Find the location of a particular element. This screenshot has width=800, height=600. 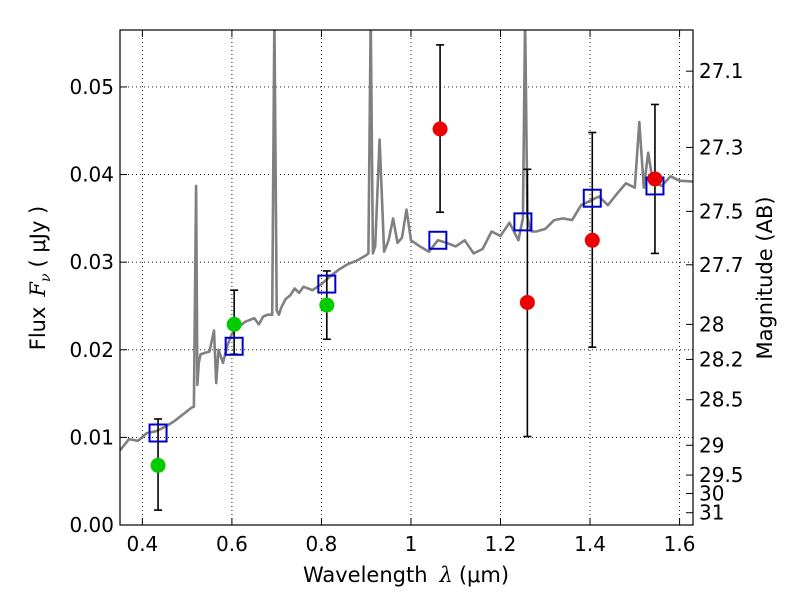

y-tick-label: 0.03 is located at coordinates (91, 262).